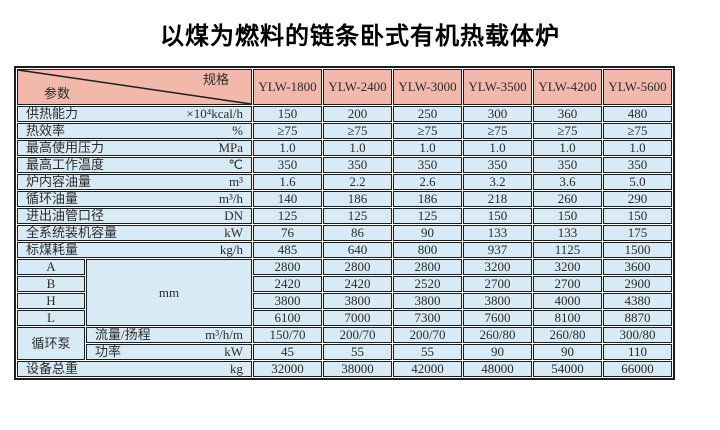  What do you see at coordinates (134, 182) in the screenshot?
I see `param-cell: 炉内容油量 m³` at bounding box center [134, 182].